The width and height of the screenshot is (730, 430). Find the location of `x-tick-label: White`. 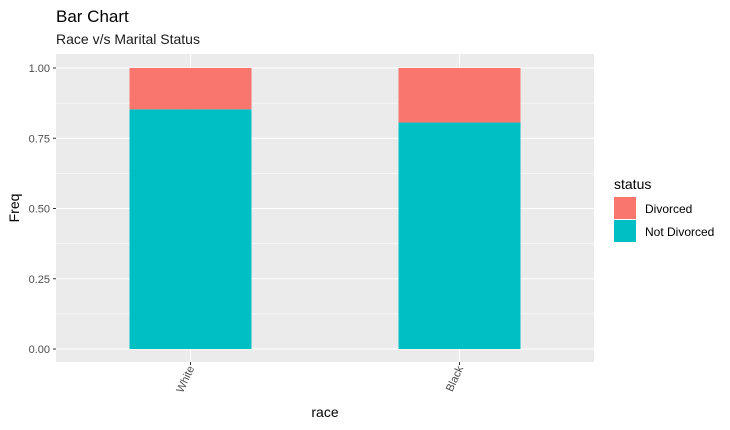

x-tick-label: White is located at coordinates (185, 379).